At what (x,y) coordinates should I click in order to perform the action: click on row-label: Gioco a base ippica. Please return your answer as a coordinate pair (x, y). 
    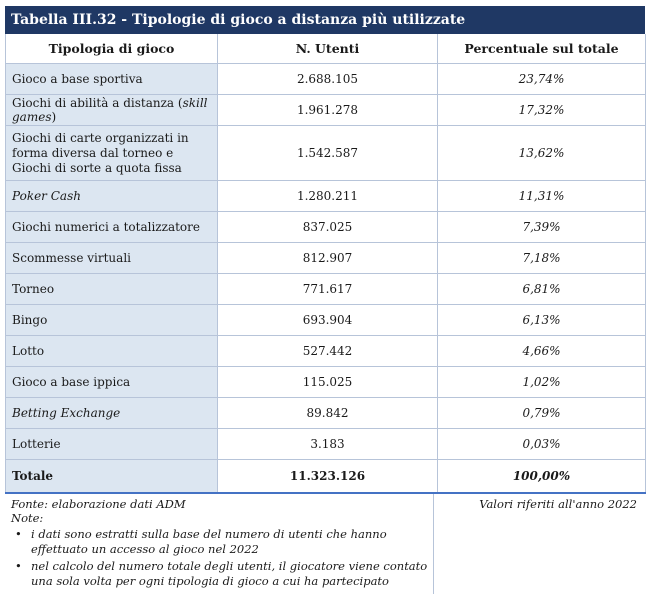
    Looking at the image, I should click on (111, 382).